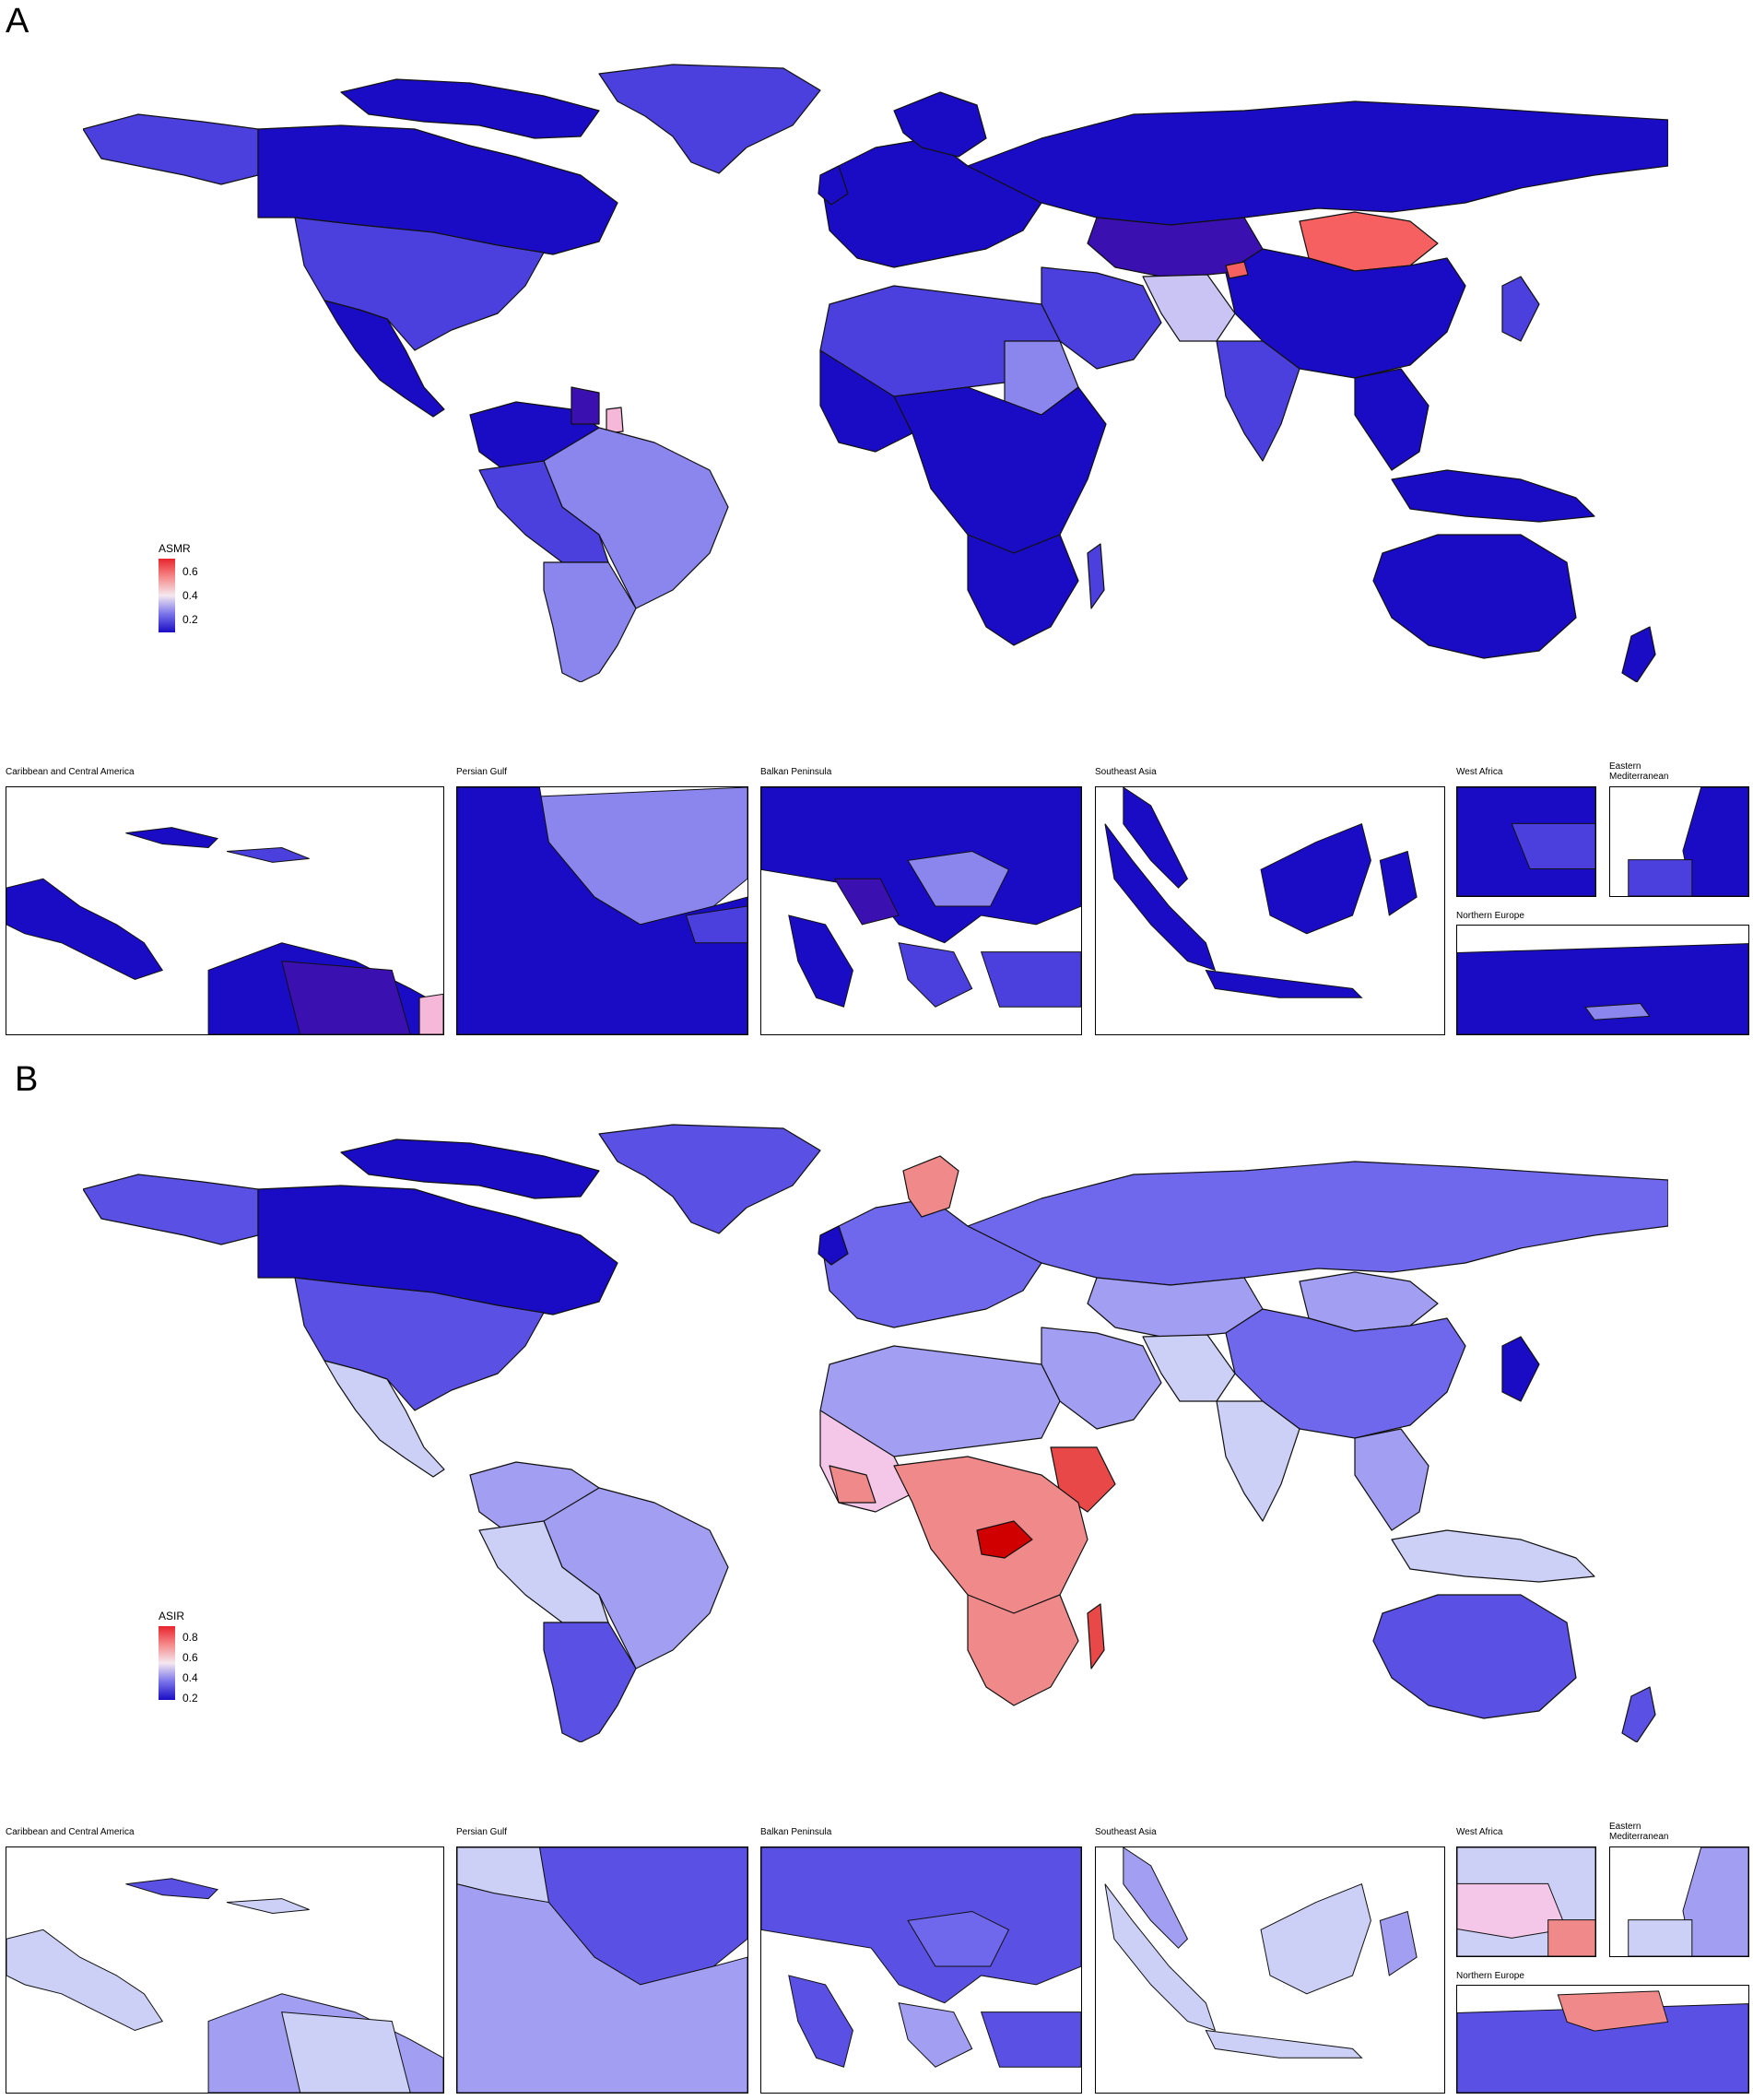  Describe the element at coordinates (1493, 496) in the screenshot. I see `indonesia` at that location.